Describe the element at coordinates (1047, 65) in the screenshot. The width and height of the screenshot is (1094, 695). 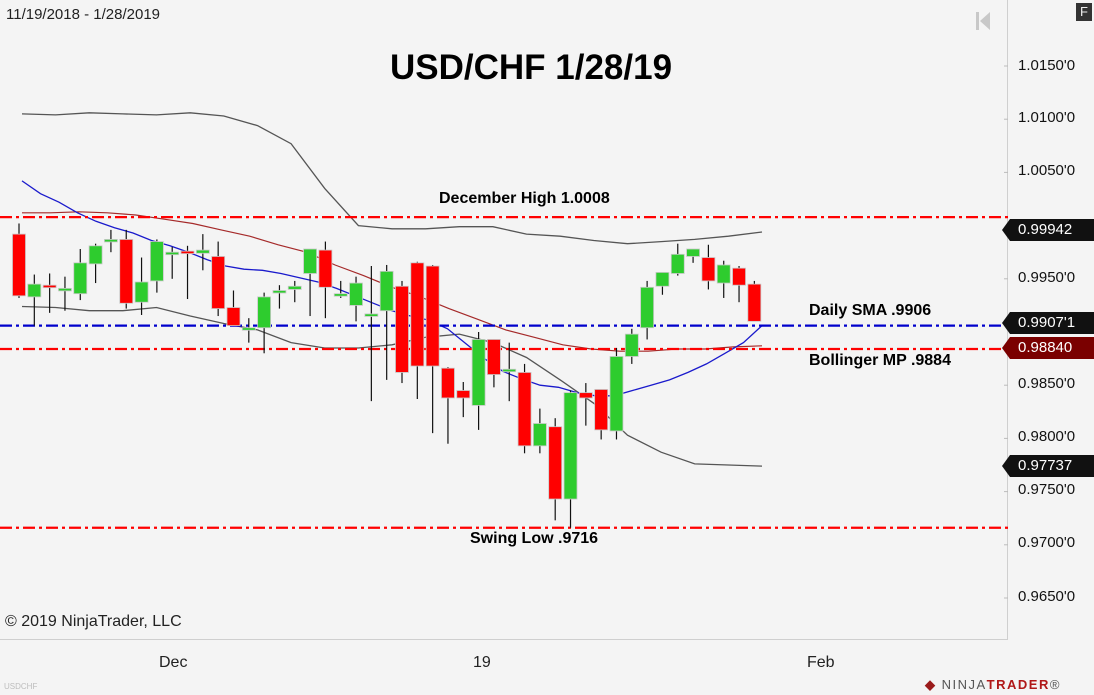
I see `price-axis-label: 1.0150'0` at that location.